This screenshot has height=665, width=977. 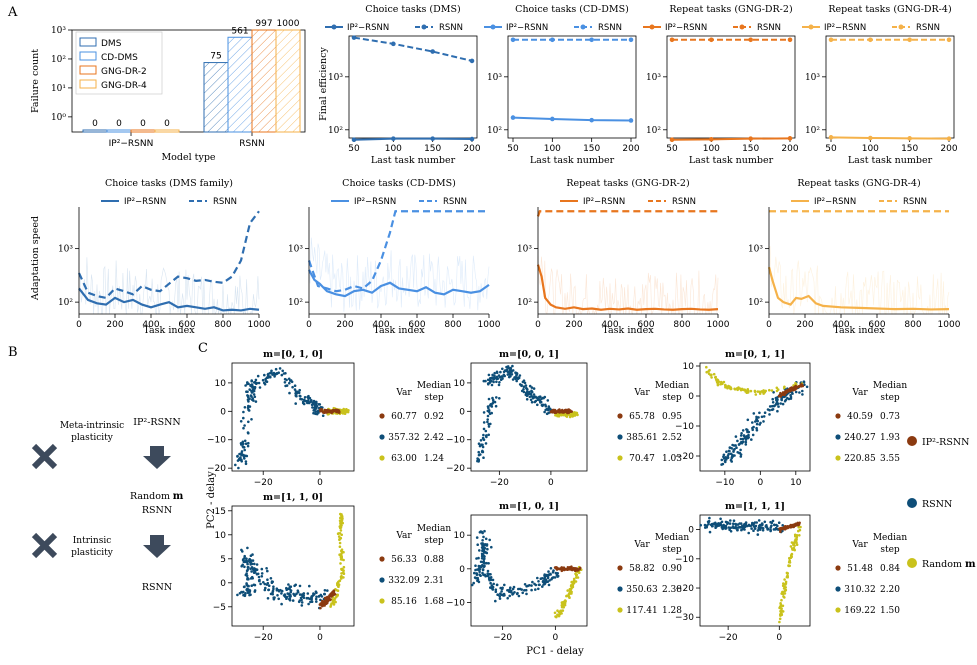 I want to click on bar-value-label: 75, so click(x=215, y=57).